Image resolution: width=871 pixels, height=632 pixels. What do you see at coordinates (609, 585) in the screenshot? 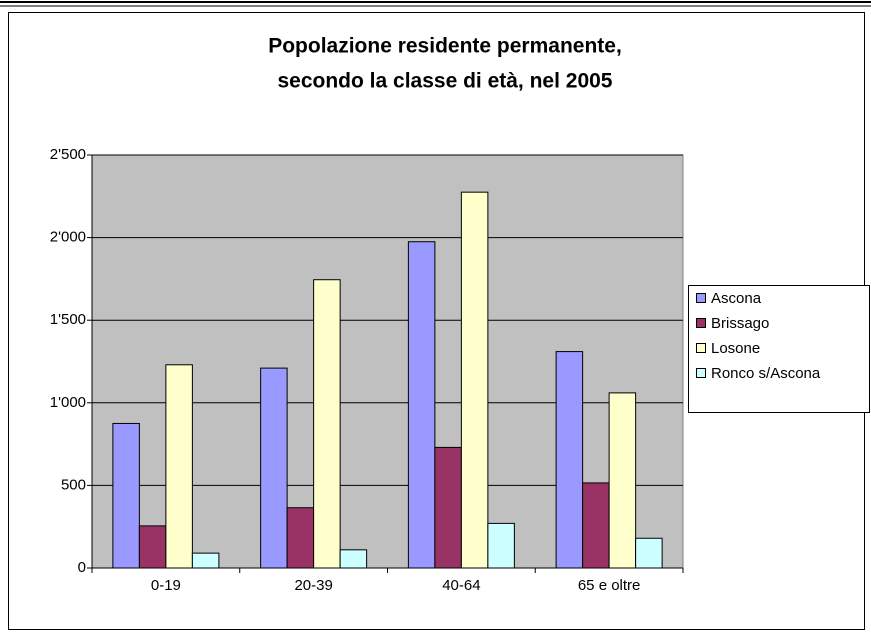
I see `x-tick-label: 65 e oltre` at bounding box center [609, 585].